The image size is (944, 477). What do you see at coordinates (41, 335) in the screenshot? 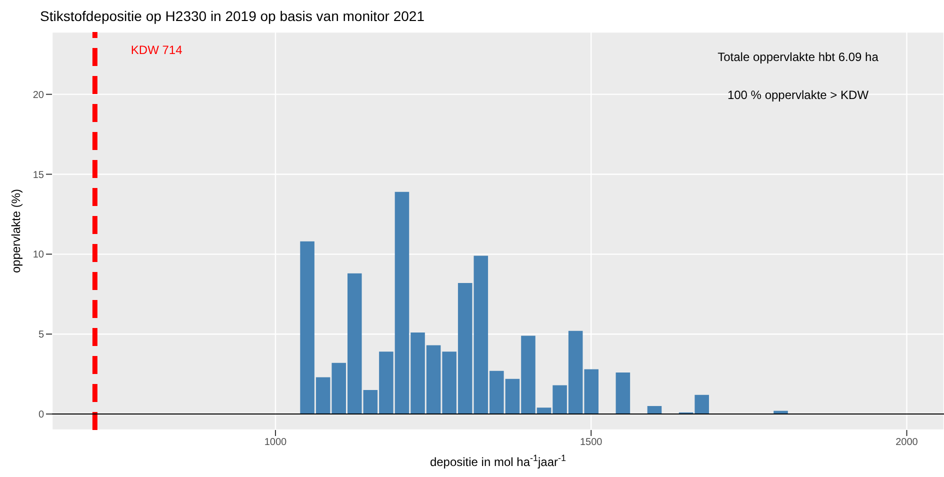
I see `y-tick-label: 5` at bounding box center [41, 335].